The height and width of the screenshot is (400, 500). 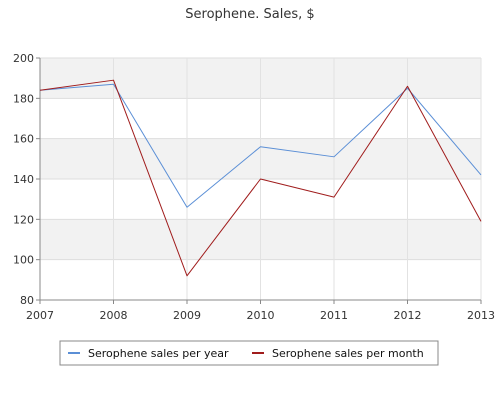 I want to click on y-tick-label: 120, so click(x=23, y=219).